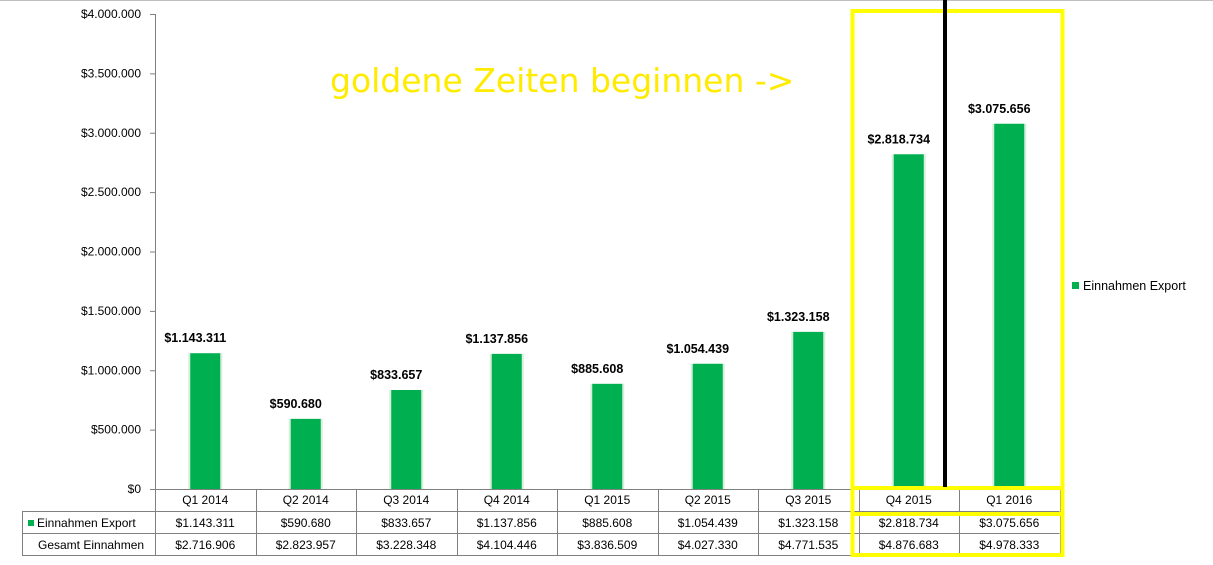 Image resolution: width=1213 pixels, height=565 pixels. I want to click on data-label: $1.143.311, so click(195, 338).